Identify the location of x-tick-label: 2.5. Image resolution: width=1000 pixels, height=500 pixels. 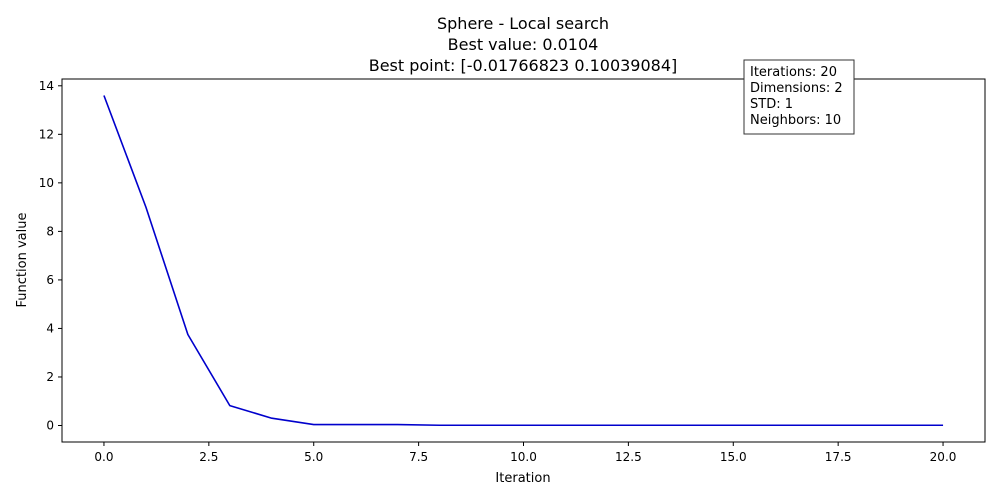
(208, 457).